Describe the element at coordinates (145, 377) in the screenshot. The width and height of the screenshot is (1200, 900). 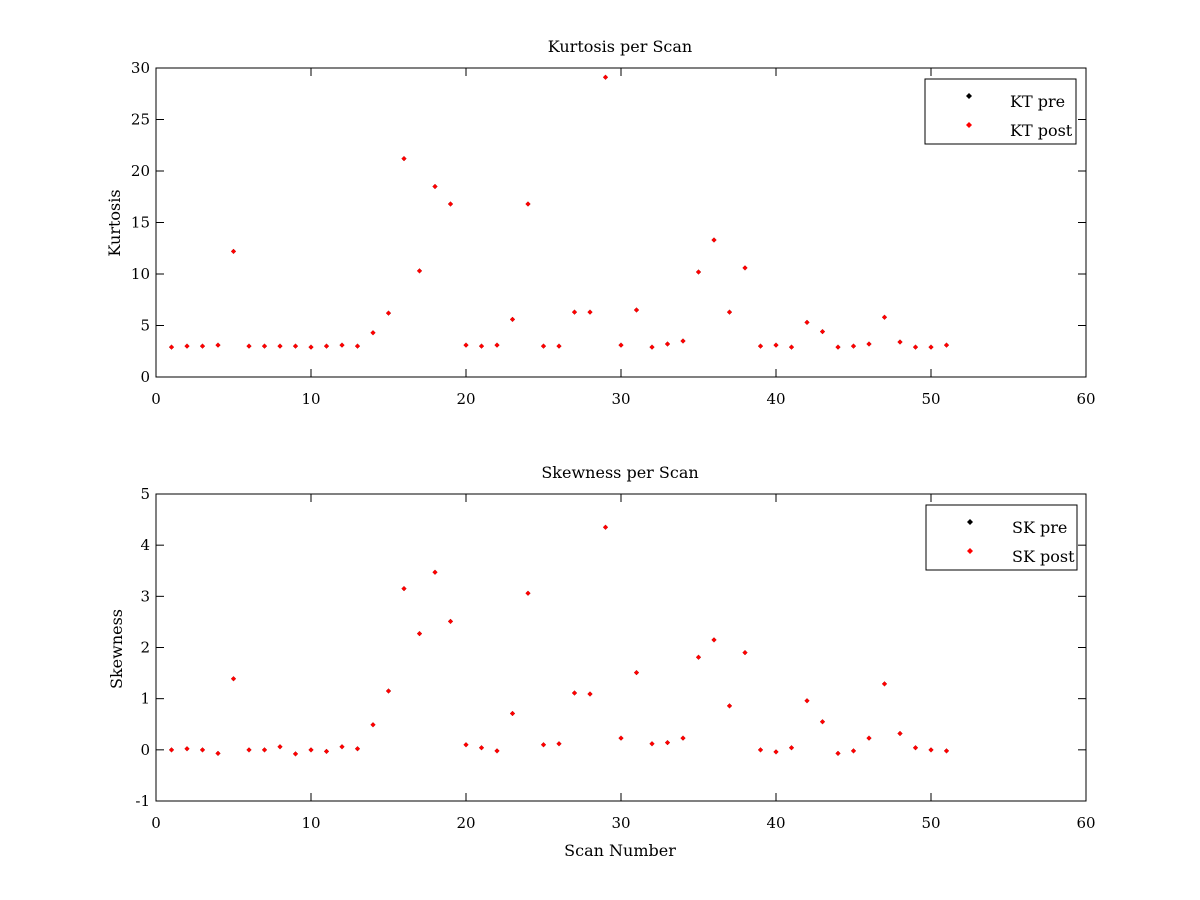
I see `kurtosis-ytick-label: 0` at that location.